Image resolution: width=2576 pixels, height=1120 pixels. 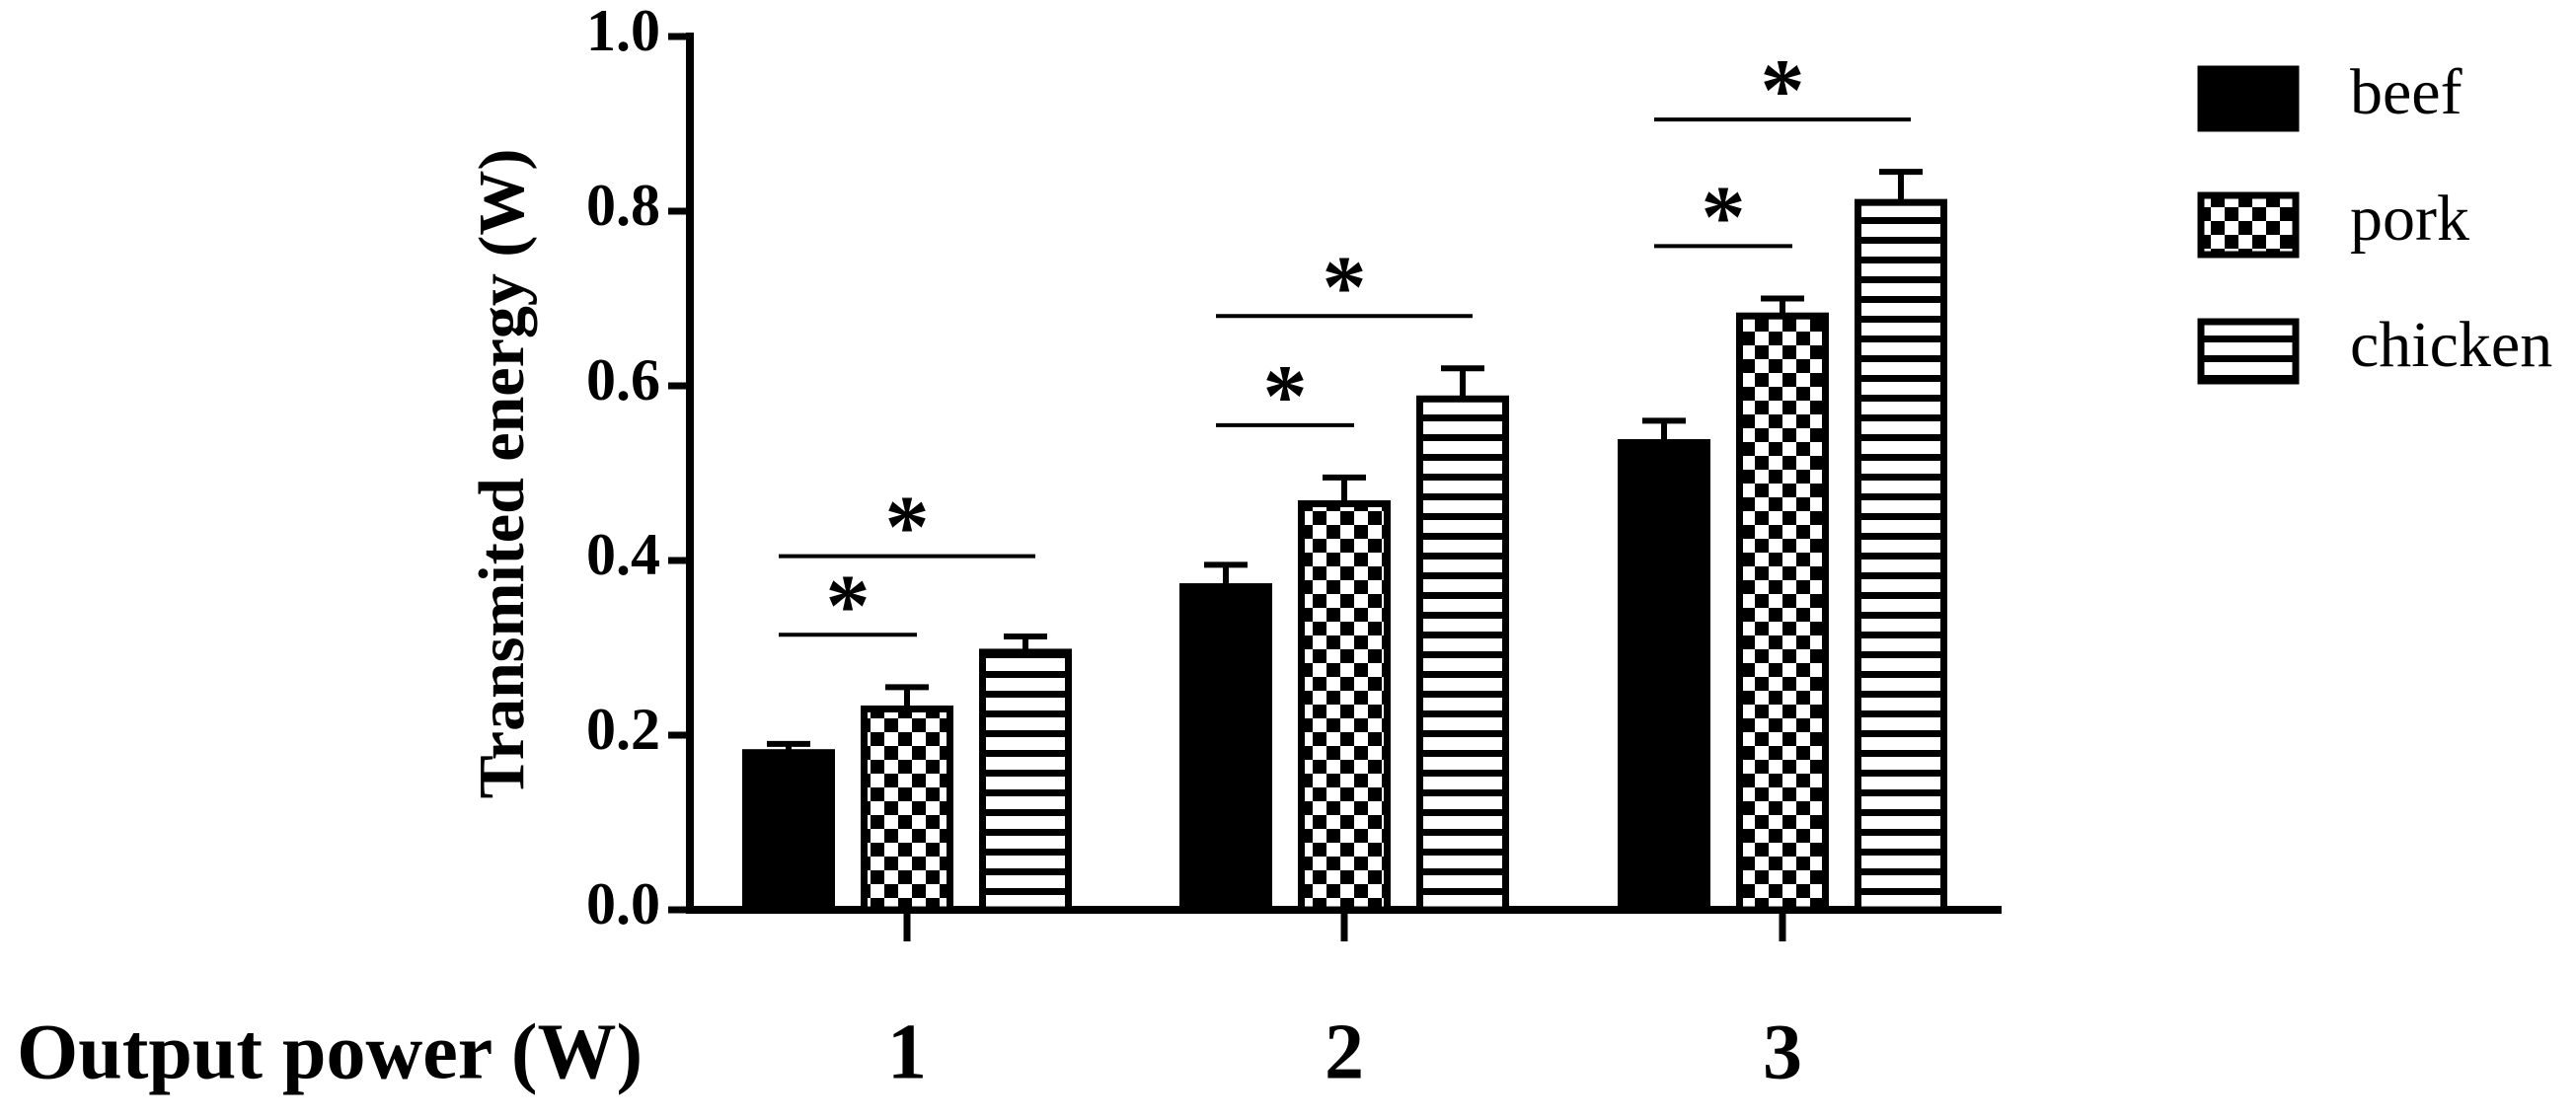 What do you see at coordinates (502, 474) in the screenshot?
I see `y-axis-title: Transmited energy (W)` at bounding box center [502, 474].